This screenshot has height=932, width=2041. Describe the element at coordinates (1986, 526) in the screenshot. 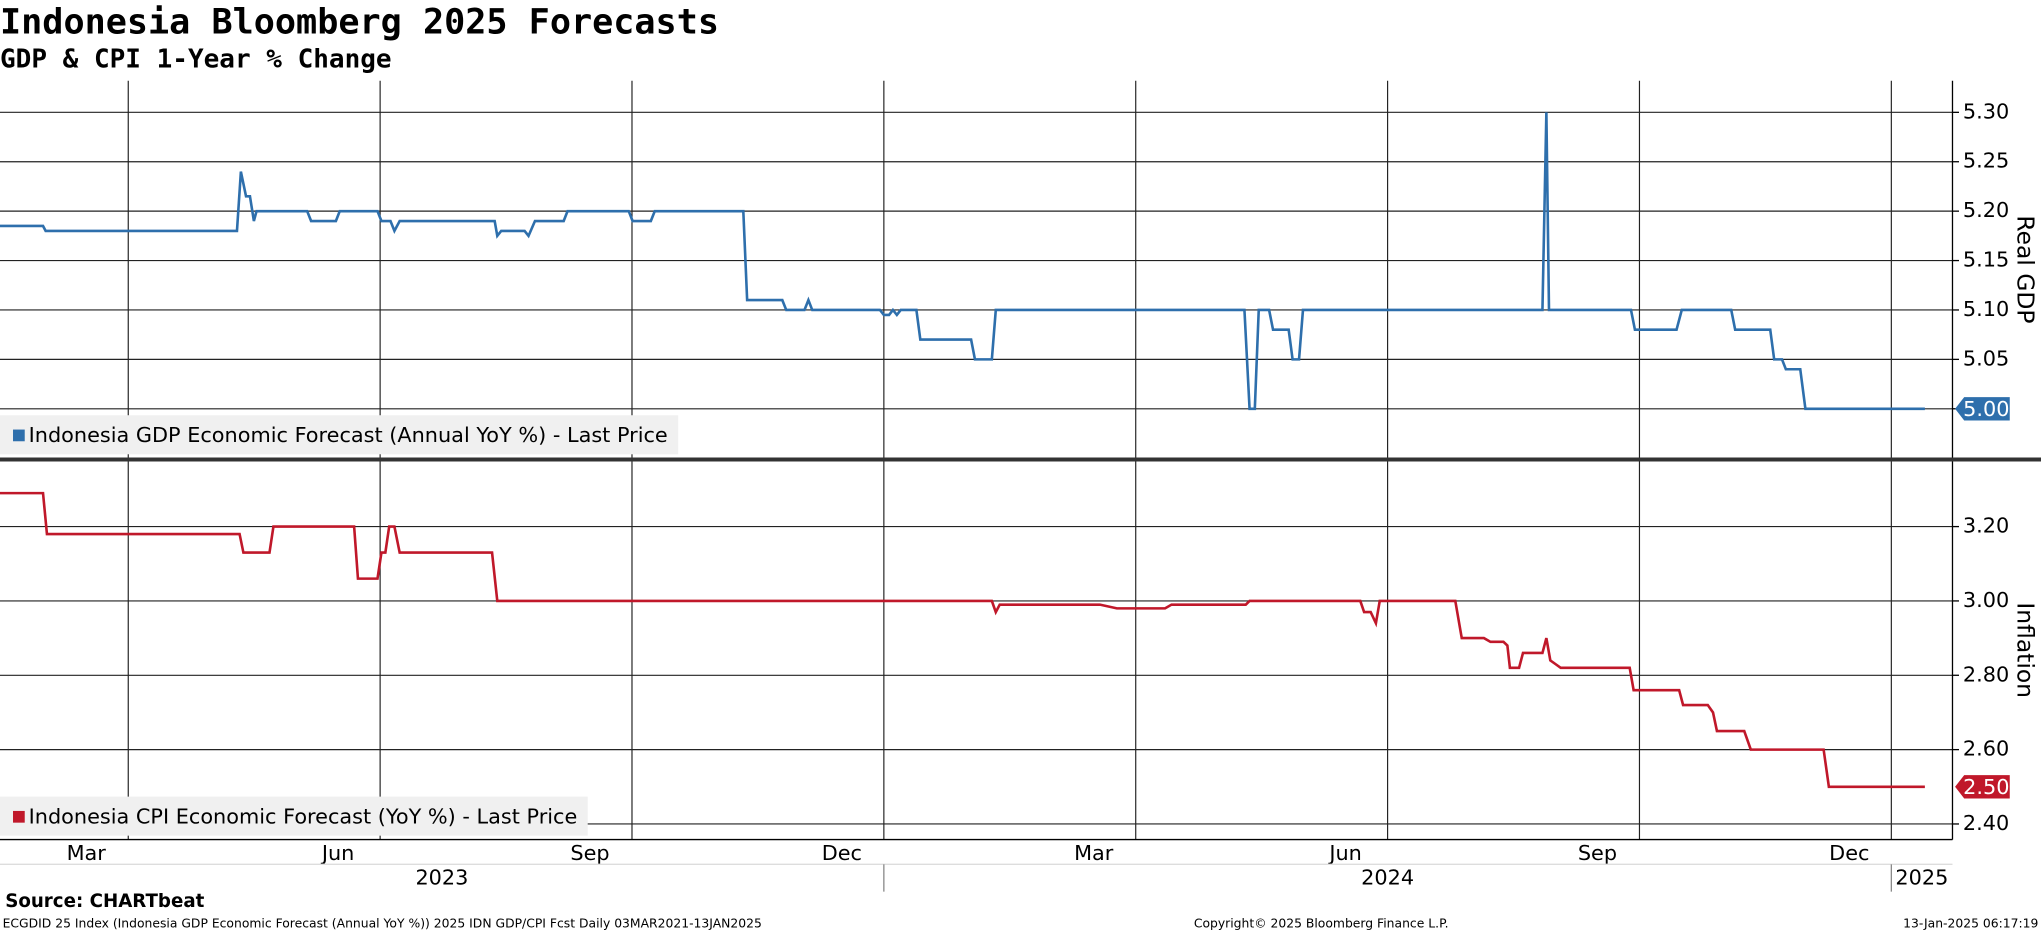

I see `y-tick-label: 3.20` at that location.